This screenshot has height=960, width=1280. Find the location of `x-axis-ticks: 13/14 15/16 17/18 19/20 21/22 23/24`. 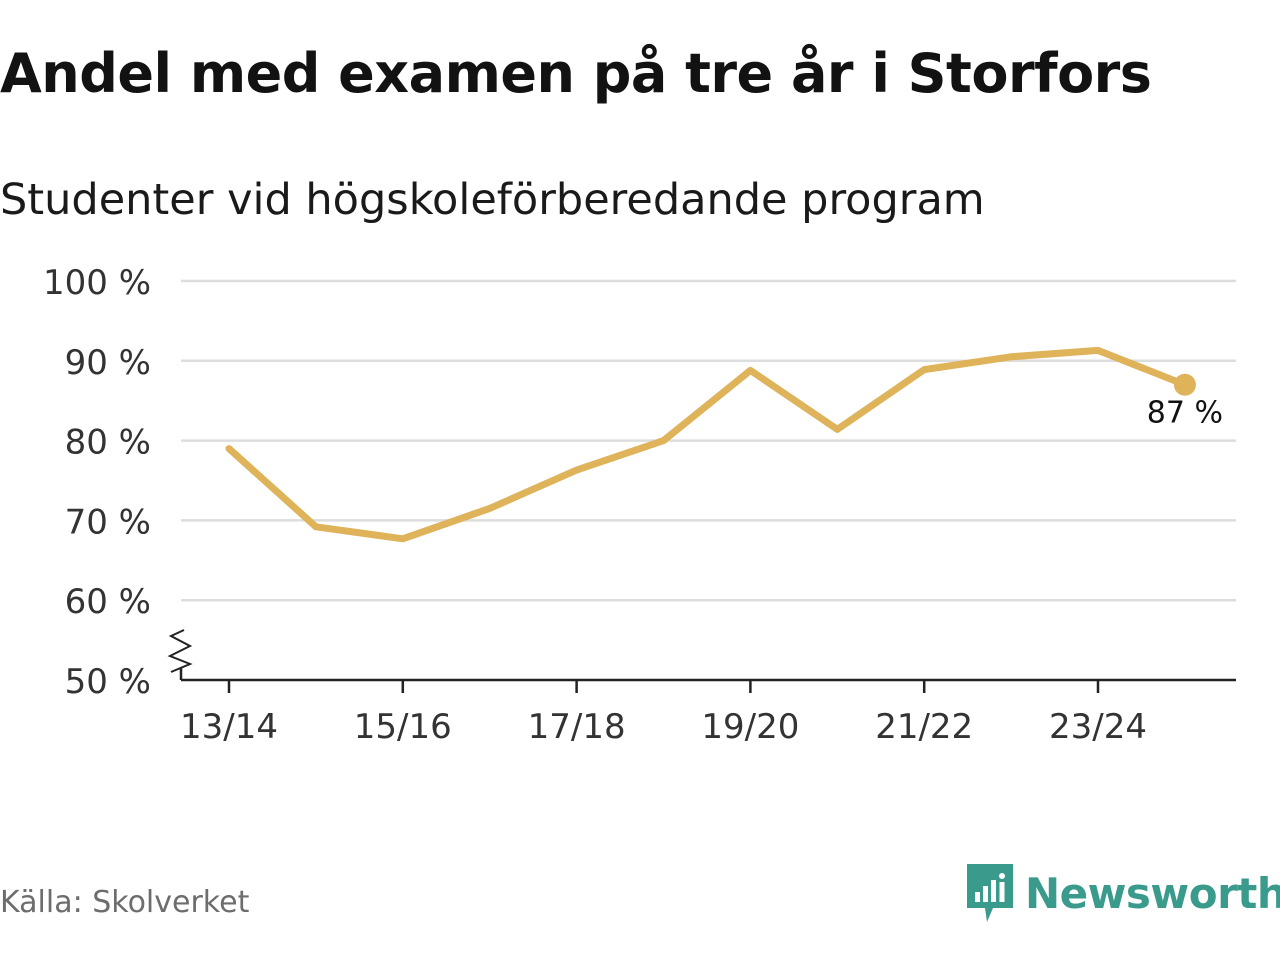

x-axis-ticks: 13/14 15/16 17/18 19/20 21/22 23/24 is located at coordinates (663, 713).